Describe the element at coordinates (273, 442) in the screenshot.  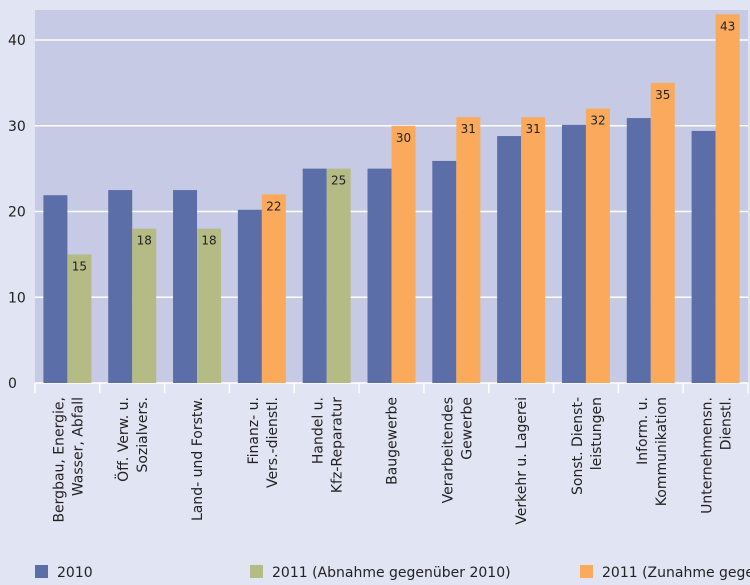
I see `x-tick-label-line: Vers.-dienstl.` at that location.